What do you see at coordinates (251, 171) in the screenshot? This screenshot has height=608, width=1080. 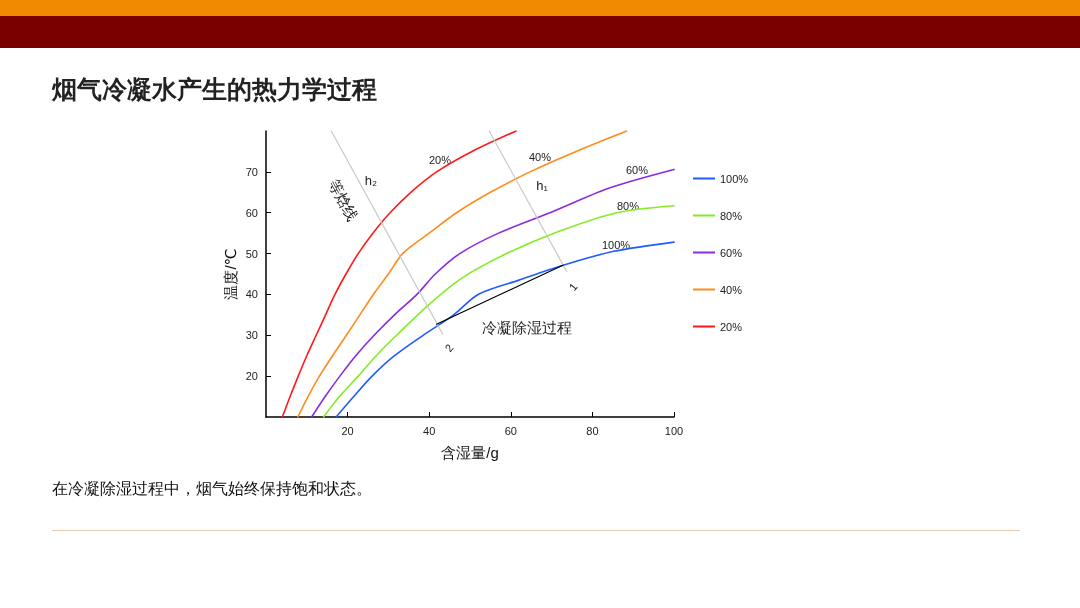 I see `y-tick-label: 70` at bounding box center [251, 171].